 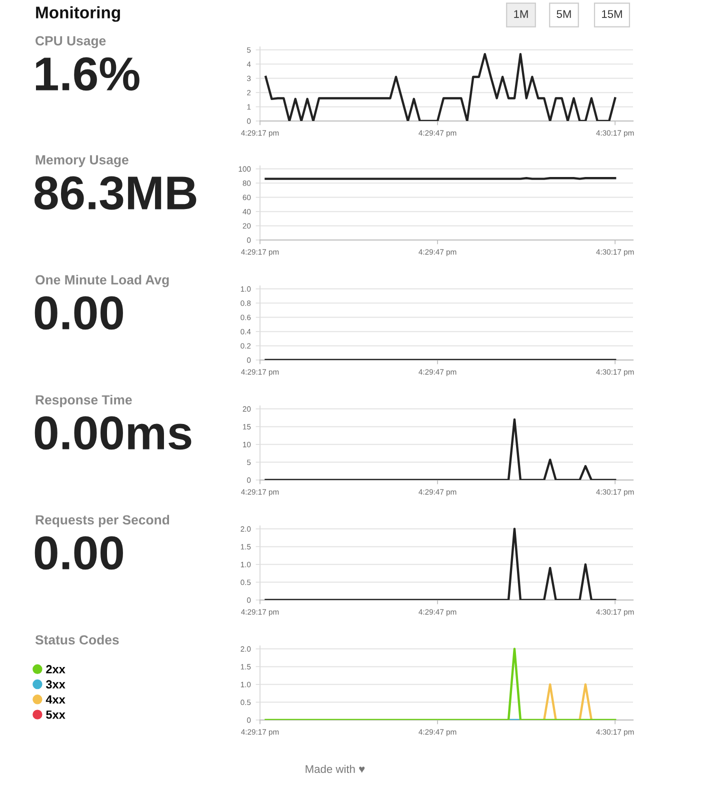 I want to click on text: Status Codes, so click(x=77, y=639).